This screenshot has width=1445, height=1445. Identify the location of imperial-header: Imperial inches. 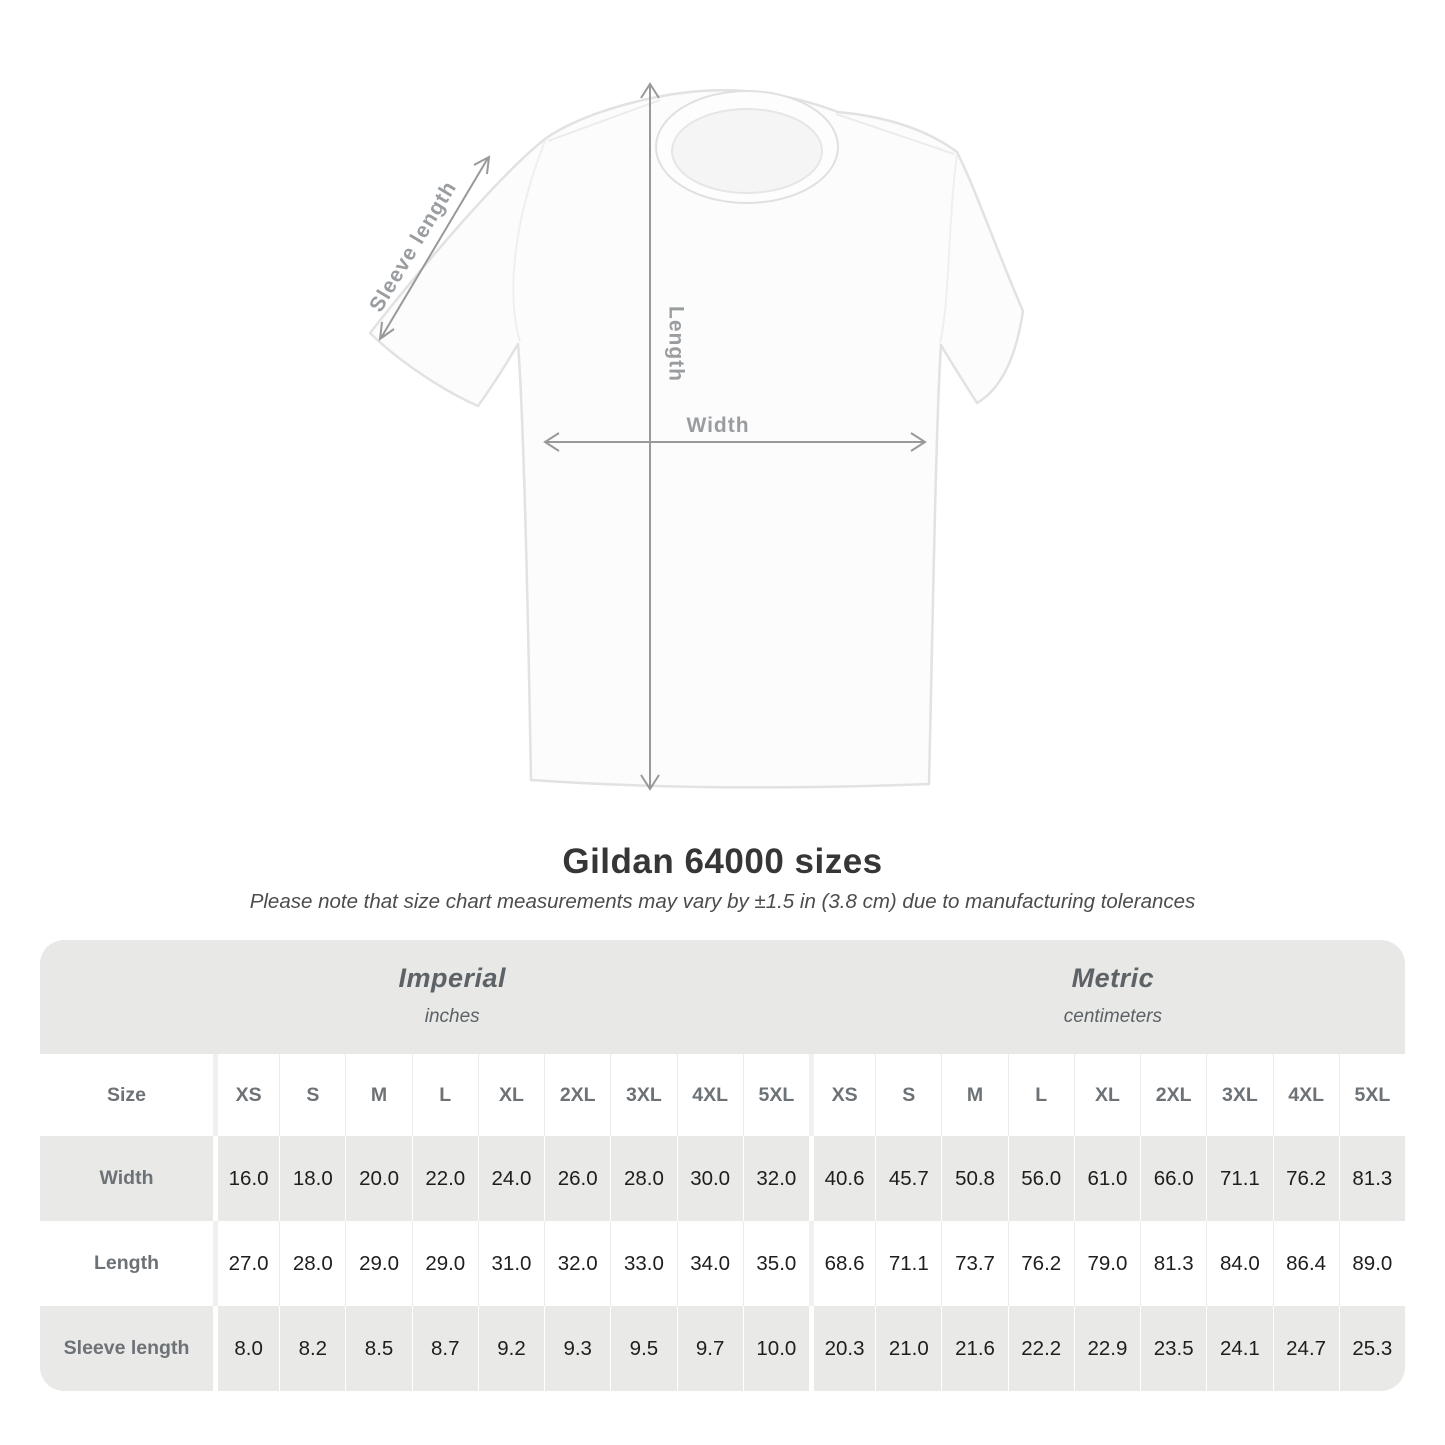
(452, 995).